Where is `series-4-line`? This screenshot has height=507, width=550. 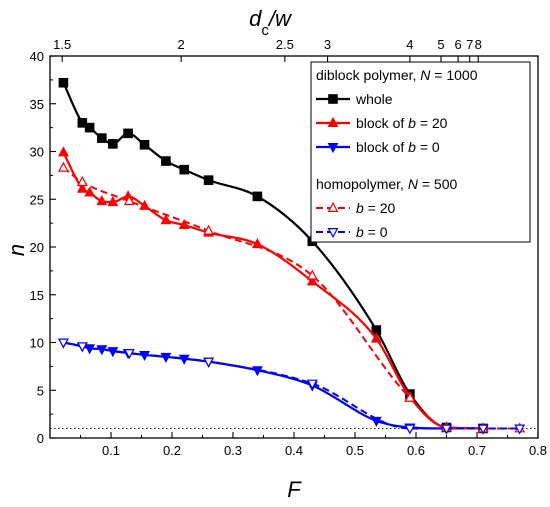
series-4-line is located at coordinates (291, 385).